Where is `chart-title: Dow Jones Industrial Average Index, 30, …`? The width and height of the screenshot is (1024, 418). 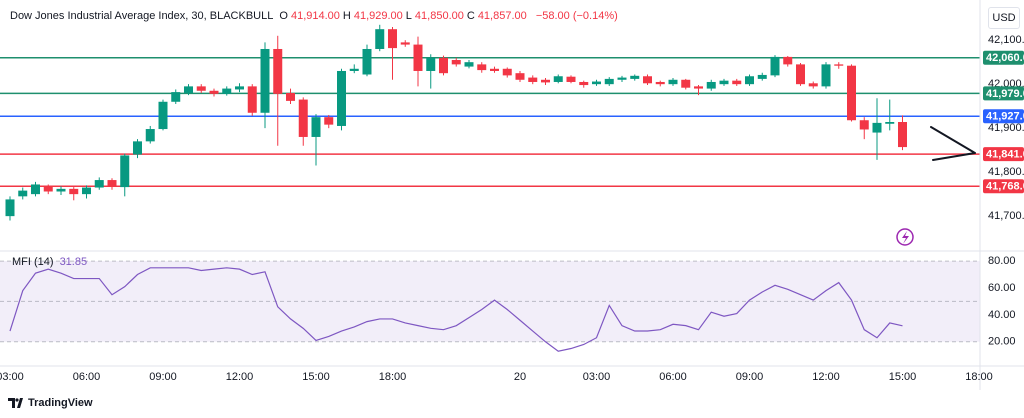
chart-title: Dow Jones Industrial Average Index, 30, … is located at coordinates (142, 16).